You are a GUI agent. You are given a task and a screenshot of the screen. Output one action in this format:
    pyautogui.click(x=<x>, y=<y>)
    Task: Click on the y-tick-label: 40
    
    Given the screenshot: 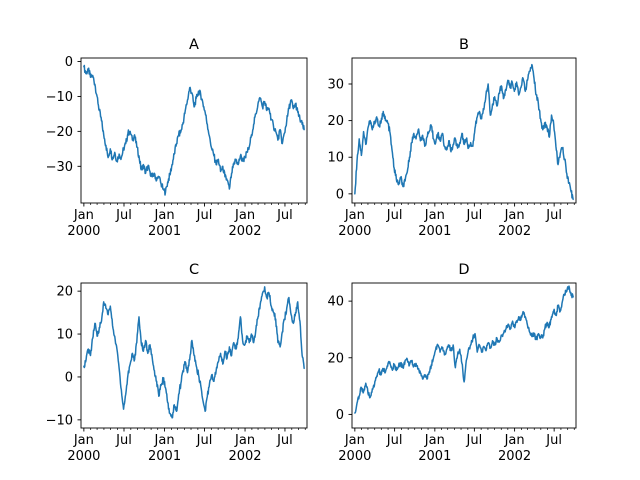 What is the action you would take?
    pyautogui.click(x=335, y=302)
    